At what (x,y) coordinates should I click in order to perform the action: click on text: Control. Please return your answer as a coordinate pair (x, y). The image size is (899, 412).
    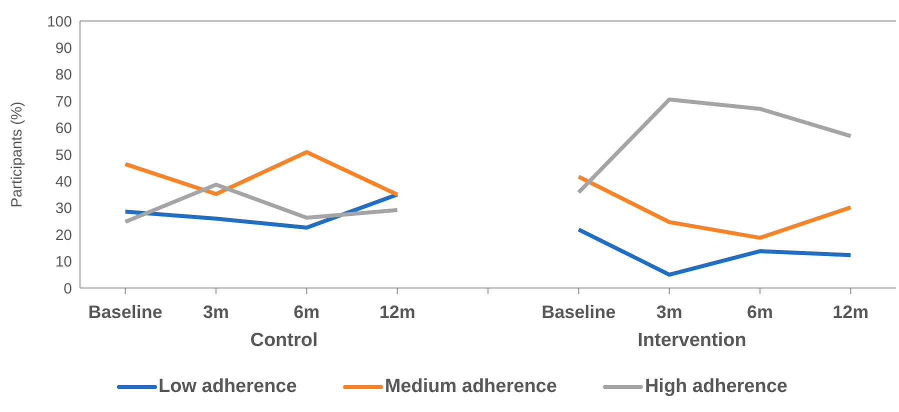
    Looking at the image, I should click on (284, 341).